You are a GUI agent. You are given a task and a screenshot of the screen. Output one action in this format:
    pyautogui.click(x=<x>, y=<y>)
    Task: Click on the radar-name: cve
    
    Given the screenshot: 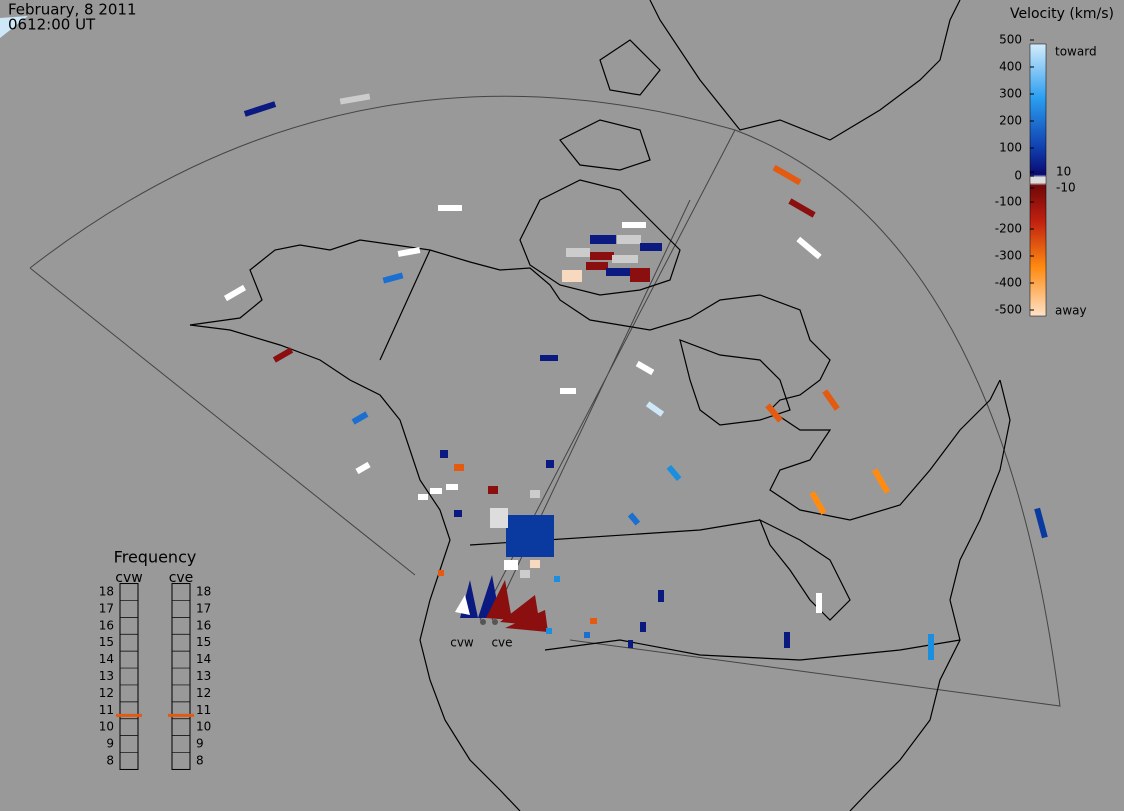 What is the action you would take?
    pyautogui.click(x=181, y=578)
    